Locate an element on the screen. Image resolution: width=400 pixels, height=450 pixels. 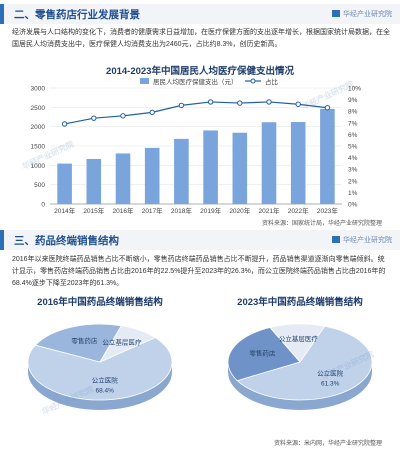
x-tick-label: 2019年 is located at coordinates (210, 210).